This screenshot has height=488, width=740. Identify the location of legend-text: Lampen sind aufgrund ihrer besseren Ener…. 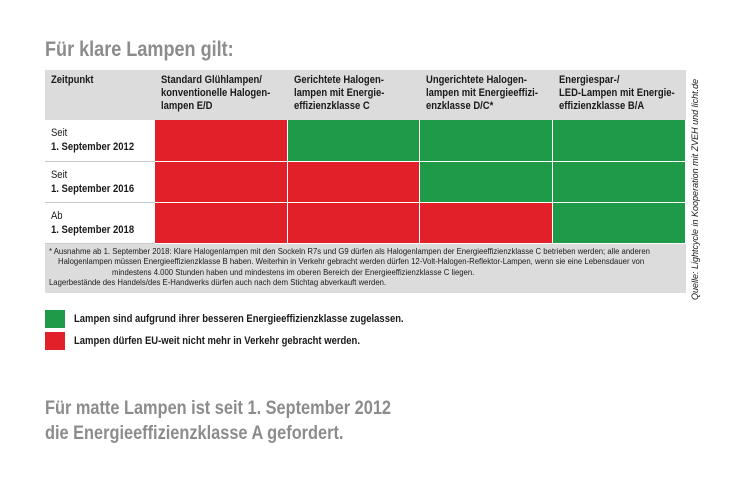
(239, 319).